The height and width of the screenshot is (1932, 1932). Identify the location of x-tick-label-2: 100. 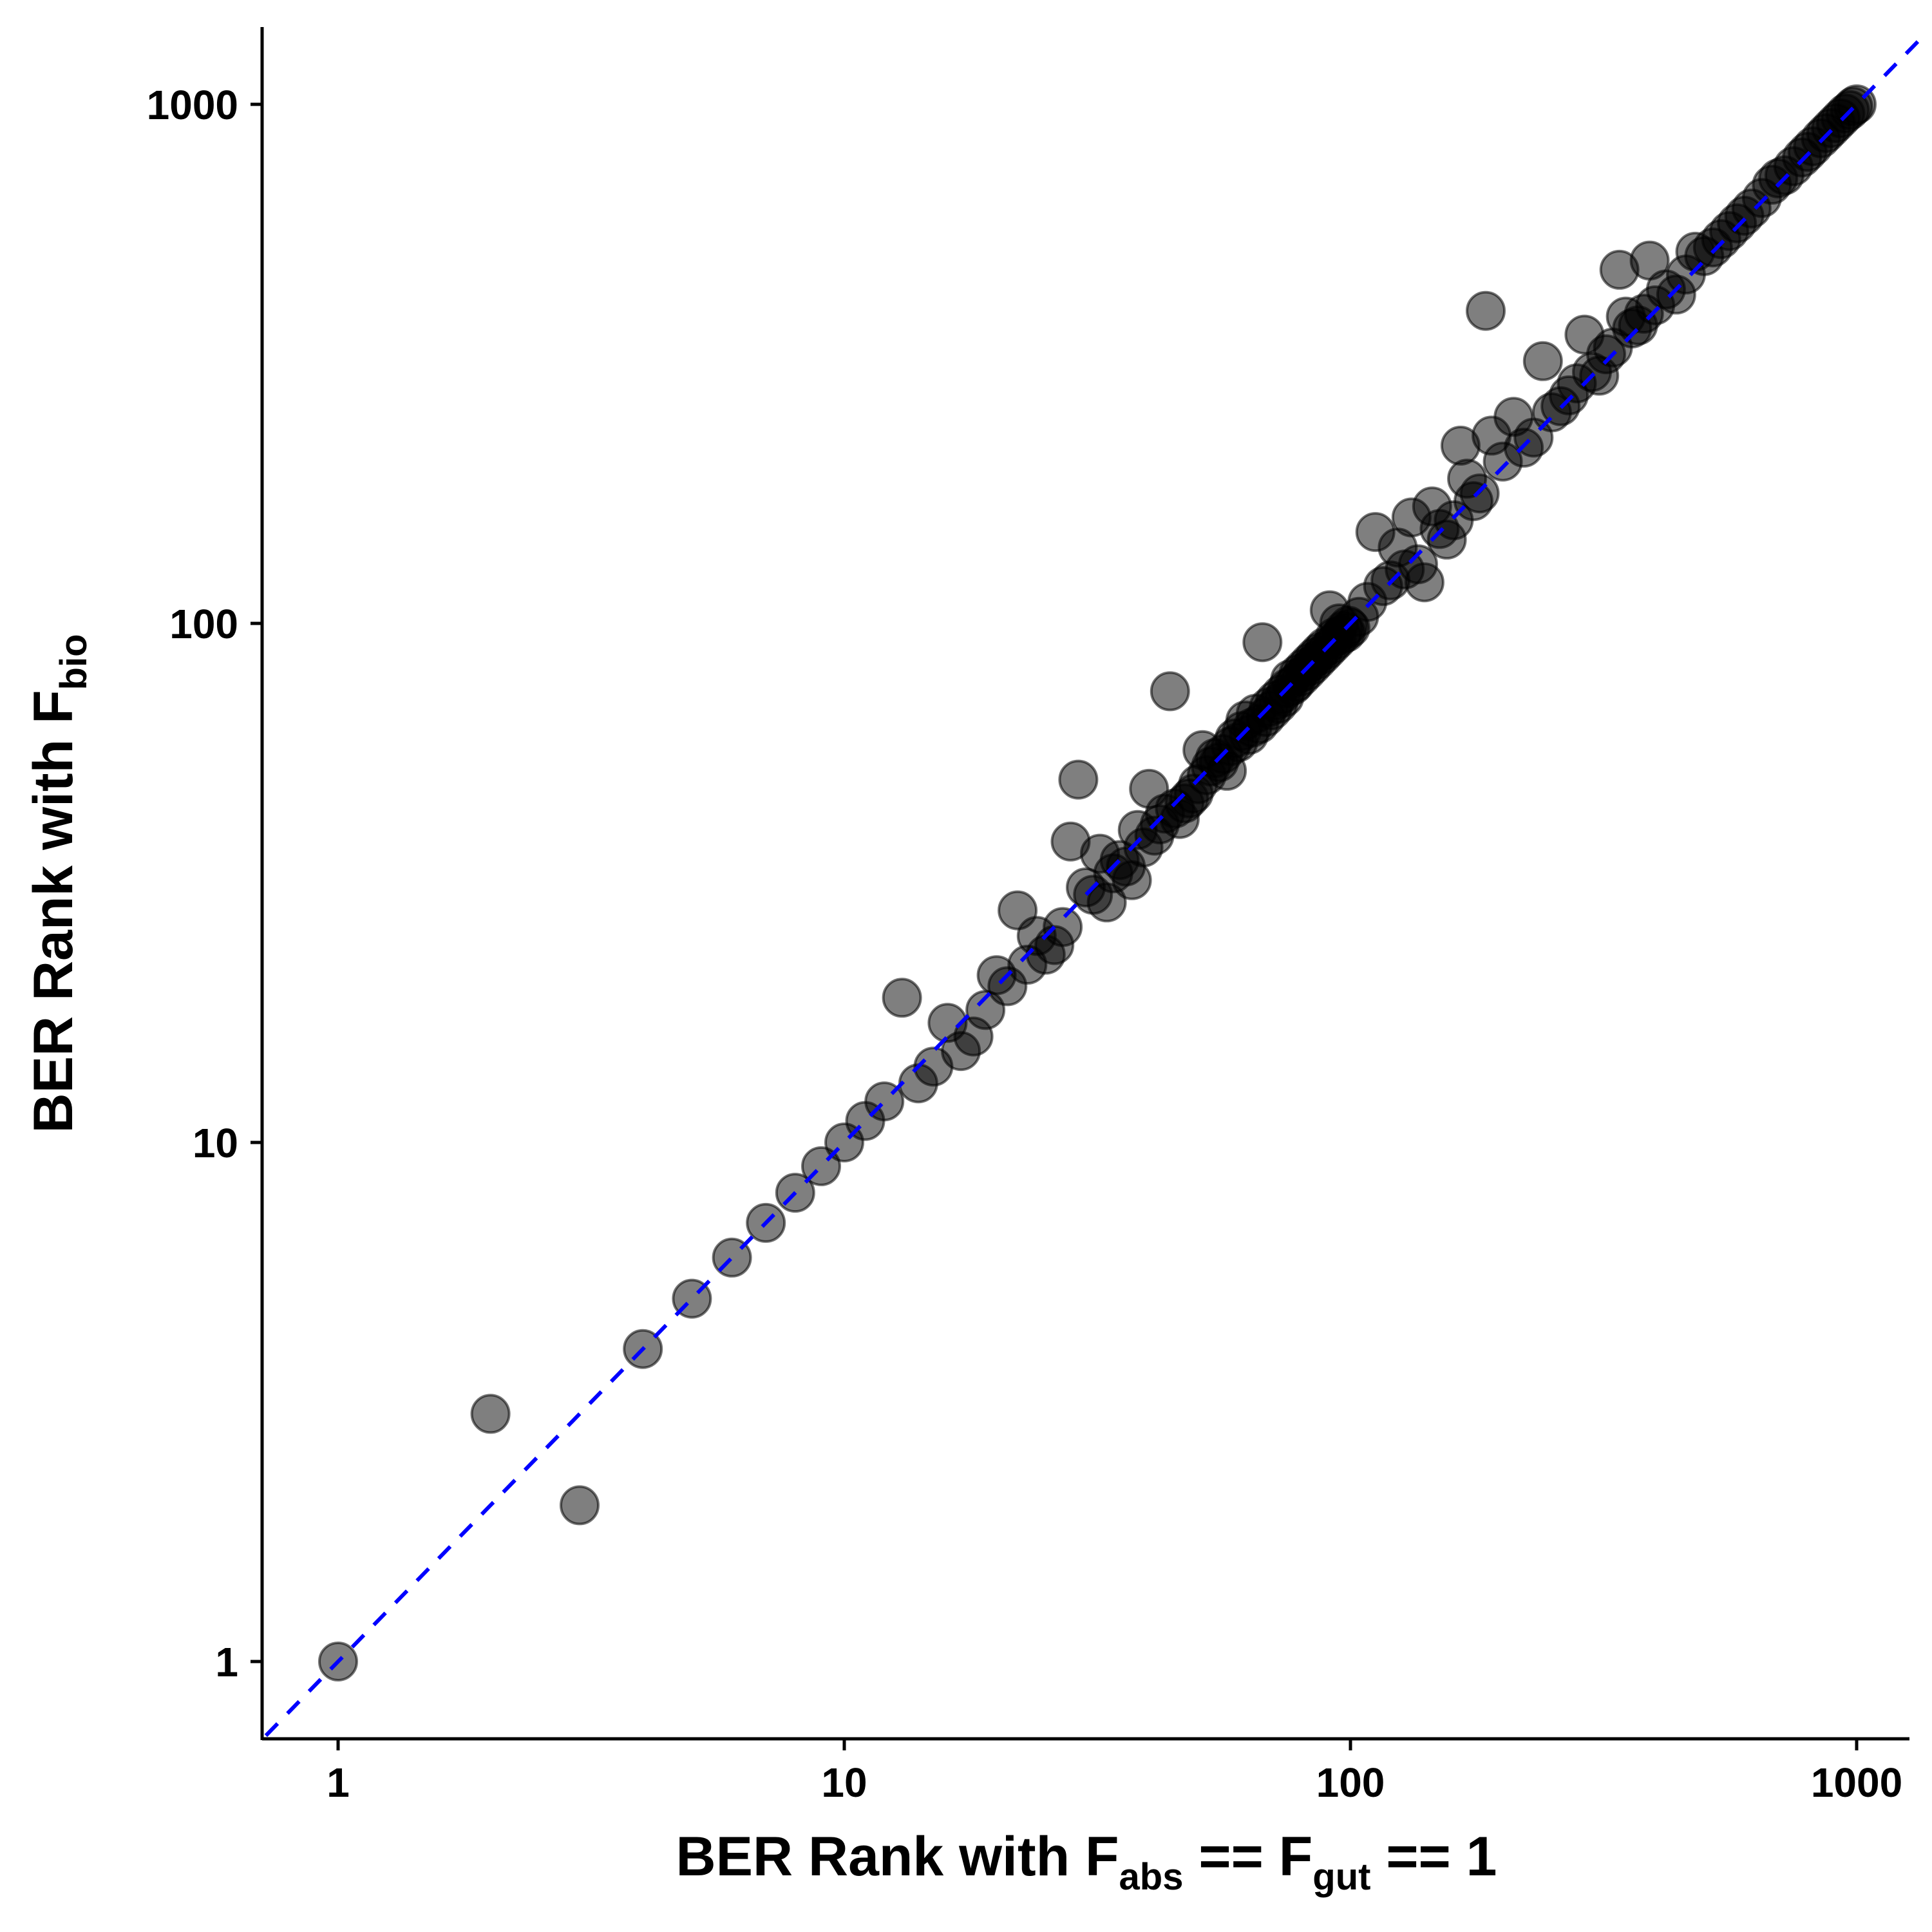
(1351, 1783).